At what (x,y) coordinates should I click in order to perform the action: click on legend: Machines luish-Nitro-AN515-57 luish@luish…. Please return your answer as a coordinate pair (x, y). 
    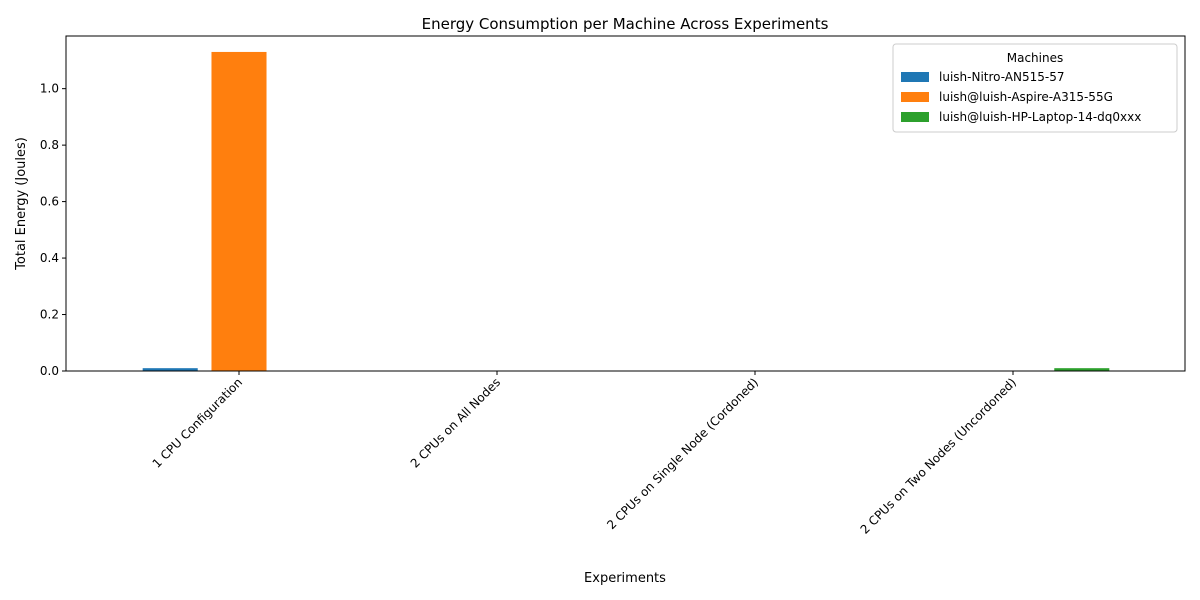
    Looking at the image, I should click on (1035, 88).